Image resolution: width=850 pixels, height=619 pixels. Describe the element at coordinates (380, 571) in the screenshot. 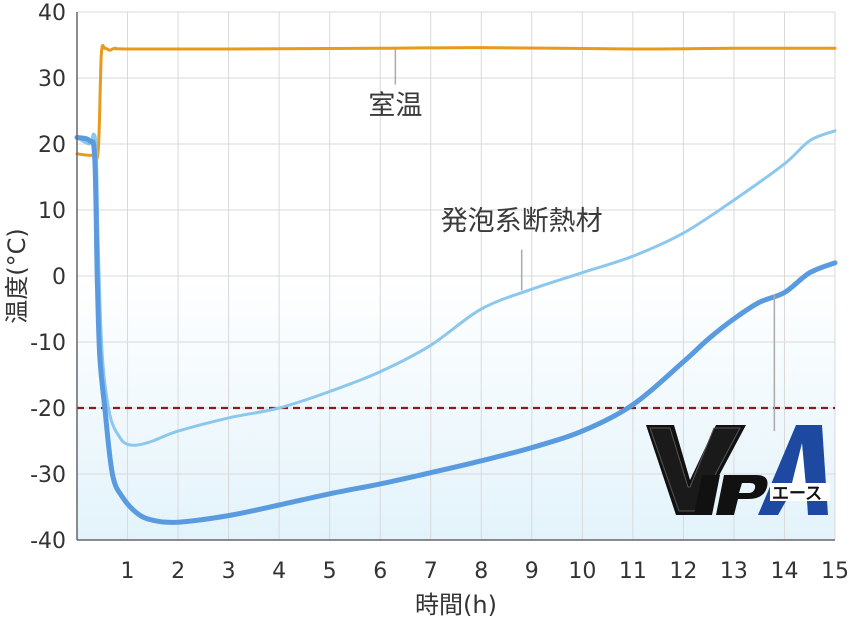

I see `x-tick-label: 6` at that location.